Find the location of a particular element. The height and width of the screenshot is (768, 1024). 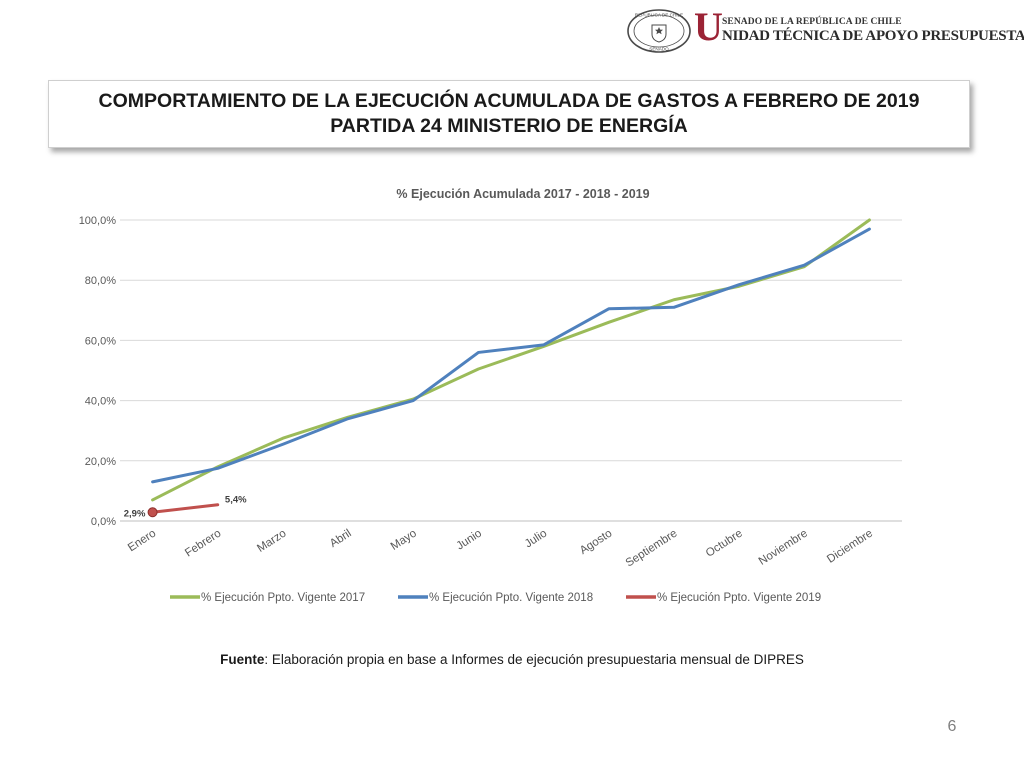

page-number: 6 is located at coordinates (952, 726).